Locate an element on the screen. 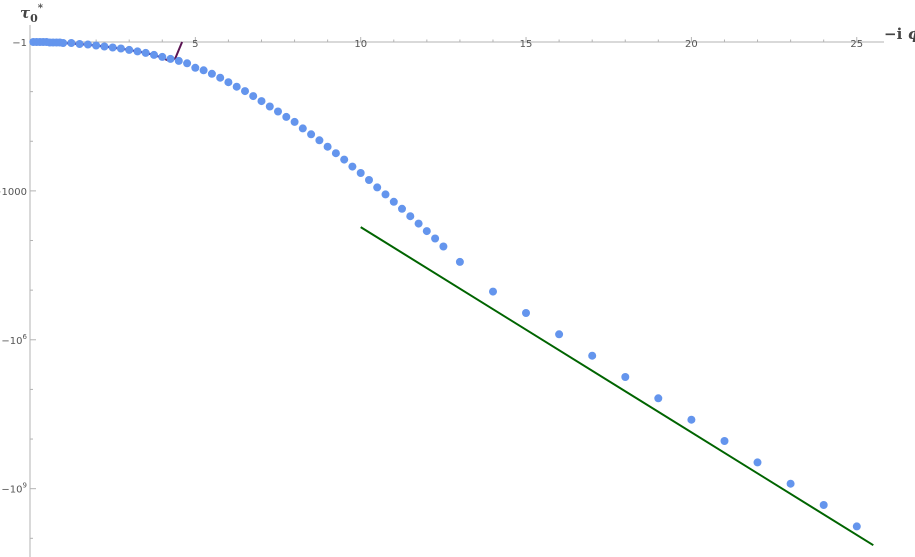  x-tick-label: 20 is located at coordinates (691, 44).